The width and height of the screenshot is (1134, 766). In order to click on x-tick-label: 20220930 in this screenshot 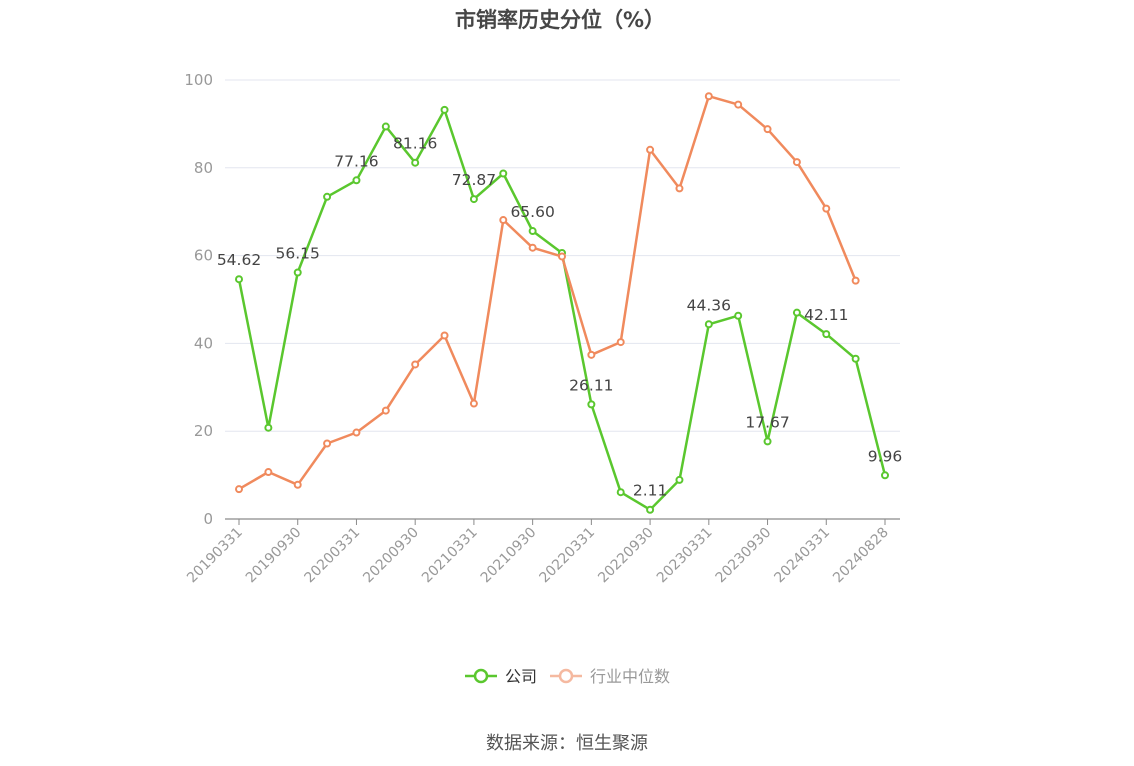, I will do `click(626, 556)`.